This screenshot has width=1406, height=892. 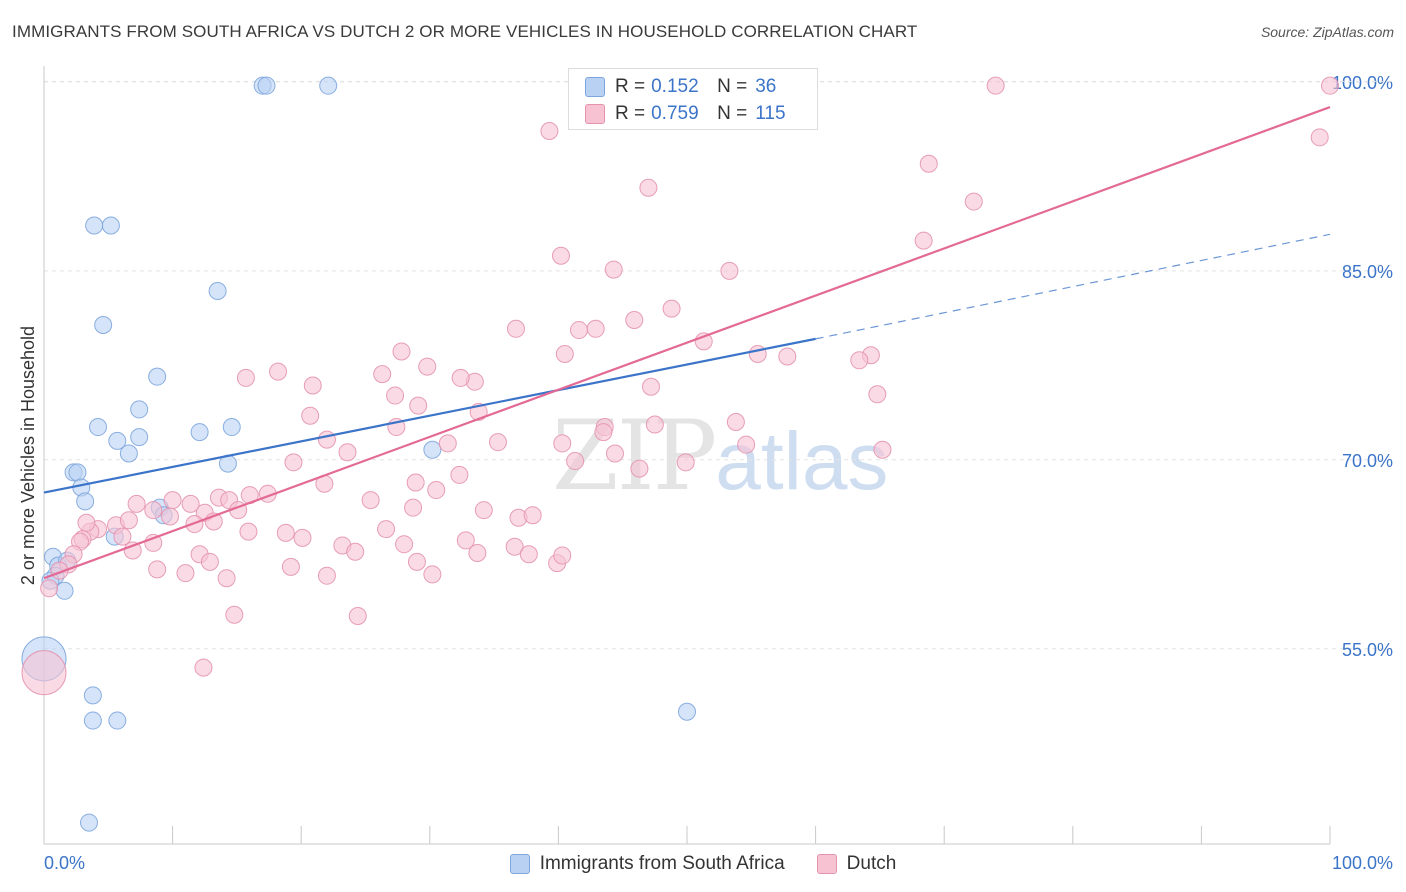 What do you see at coordinates (662, 863) in the screenshot?
I see `legend-label: Immigrants from South Africa` at bounding box center [662, 863].